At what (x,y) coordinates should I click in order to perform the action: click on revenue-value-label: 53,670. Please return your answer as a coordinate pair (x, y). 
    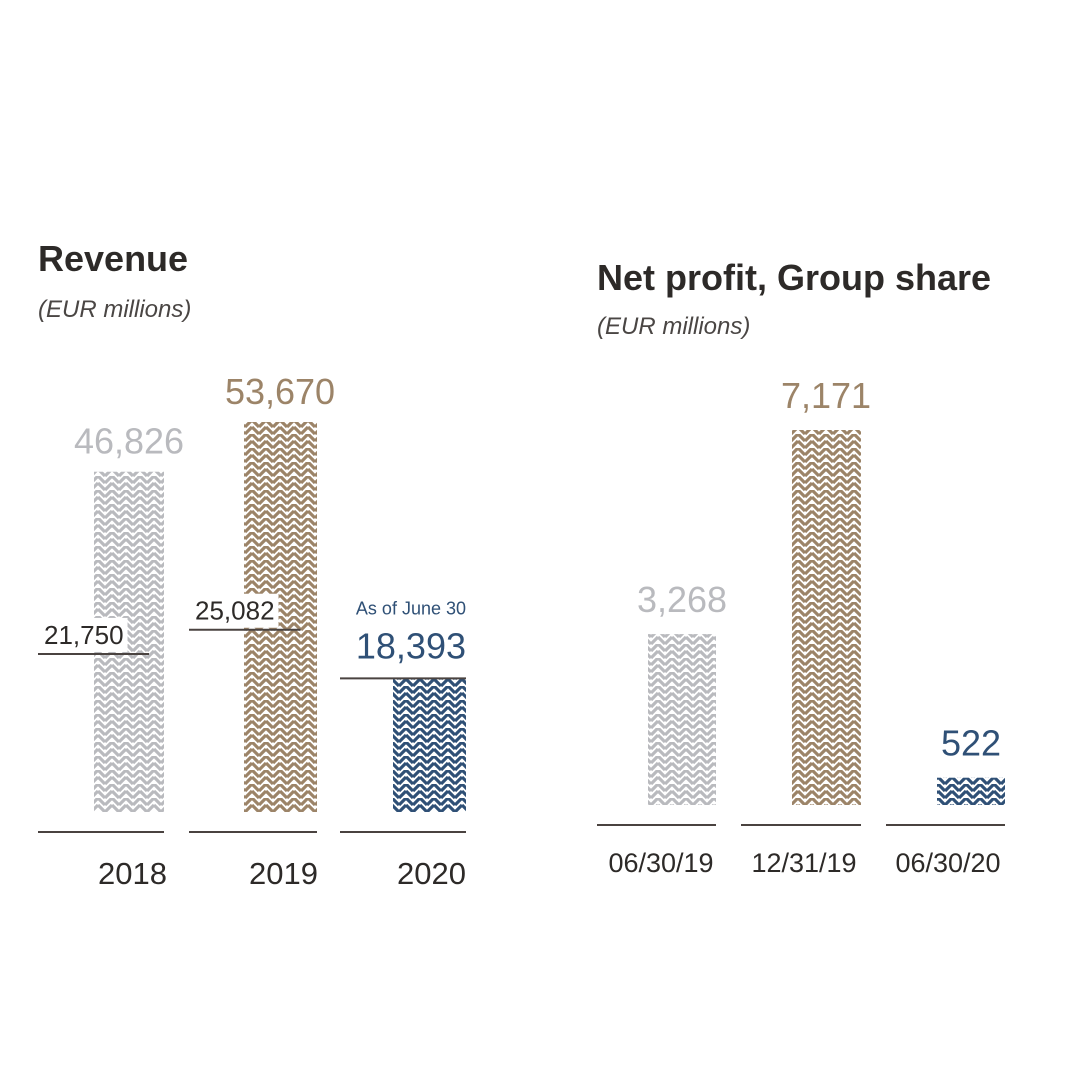
    Looking at the image, I should click on (280, 391).